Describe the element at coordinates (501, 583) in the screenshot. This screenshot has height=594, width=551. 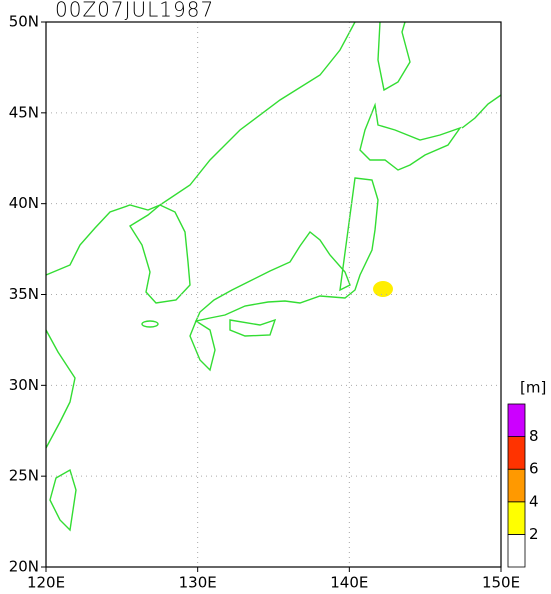
I see `x-tick-label: 150E` at that location.